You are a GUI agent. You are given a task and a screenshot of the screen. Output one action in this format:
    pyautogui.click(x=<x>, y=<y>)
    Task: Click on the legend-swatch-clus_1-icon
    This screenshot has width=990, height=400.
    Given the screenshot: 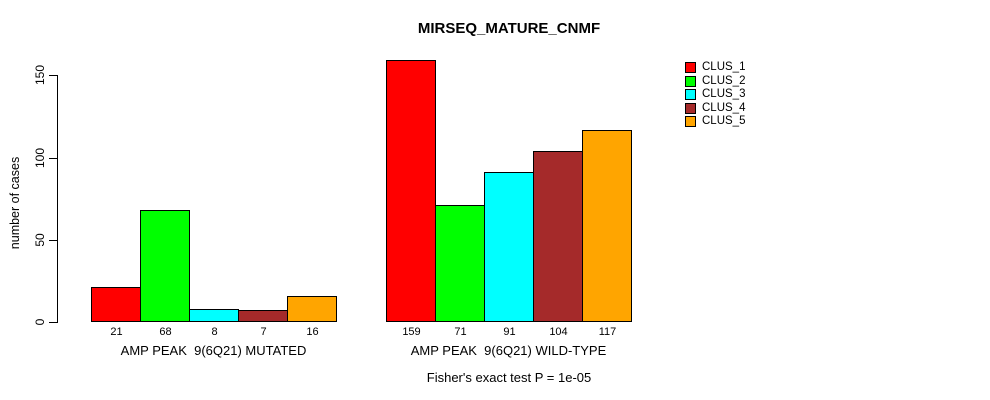 What is the action you would take?
    pyautogui.click(x=690, y=68)
    